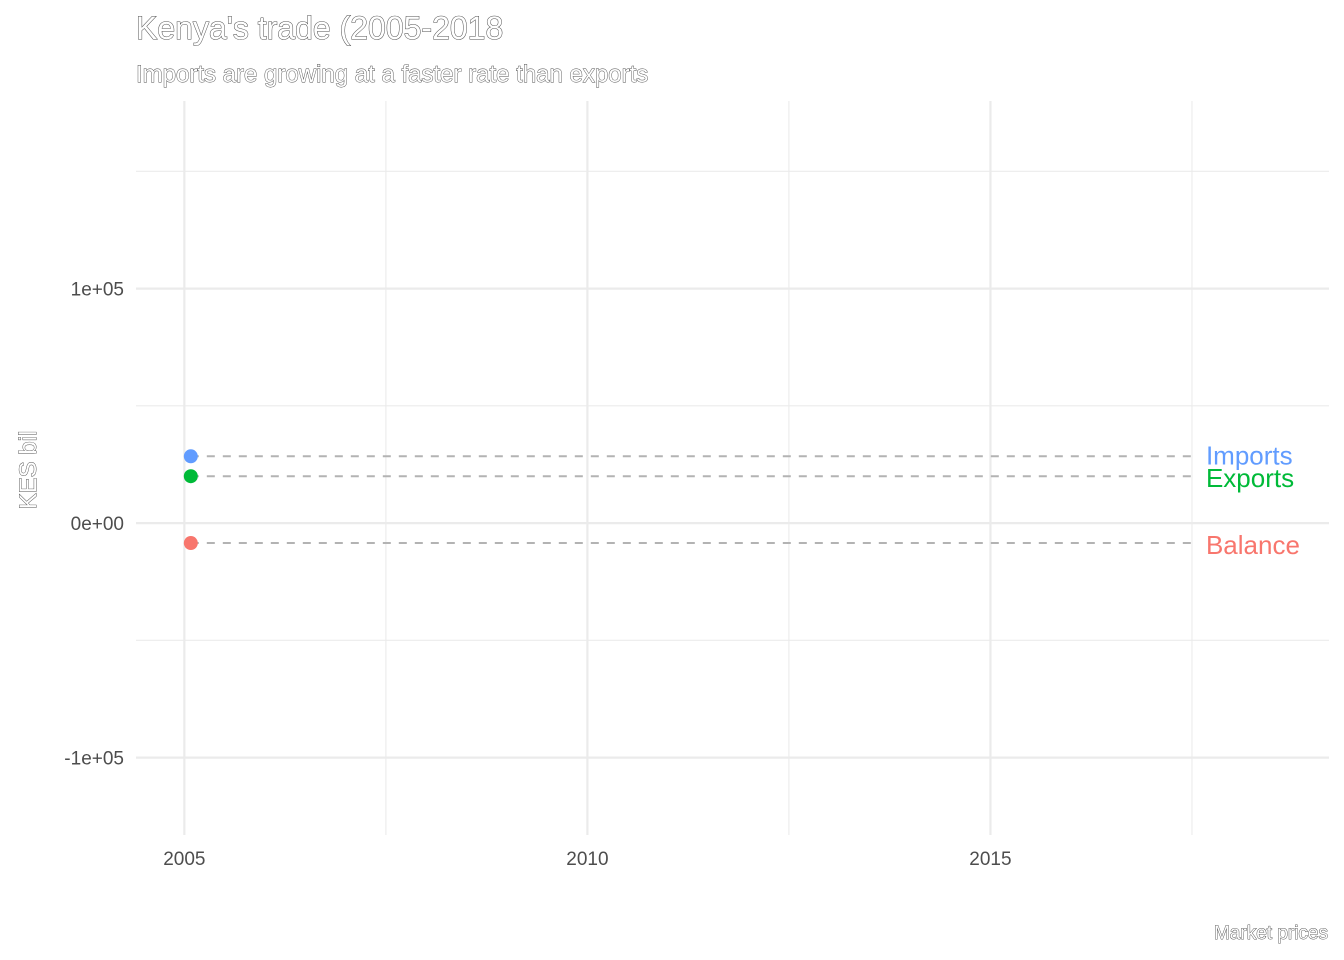 This screenshot has width=1344, height=960. I want to click on series-label-exports: Exports, so click(1250, 478).